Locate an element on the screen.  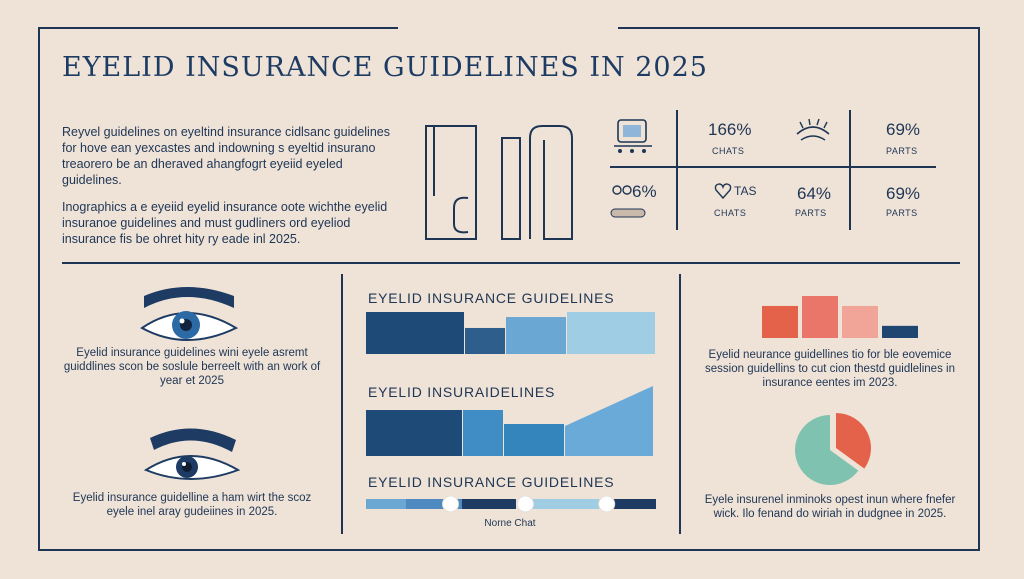
section-divider is located at coordinates (511, 263).